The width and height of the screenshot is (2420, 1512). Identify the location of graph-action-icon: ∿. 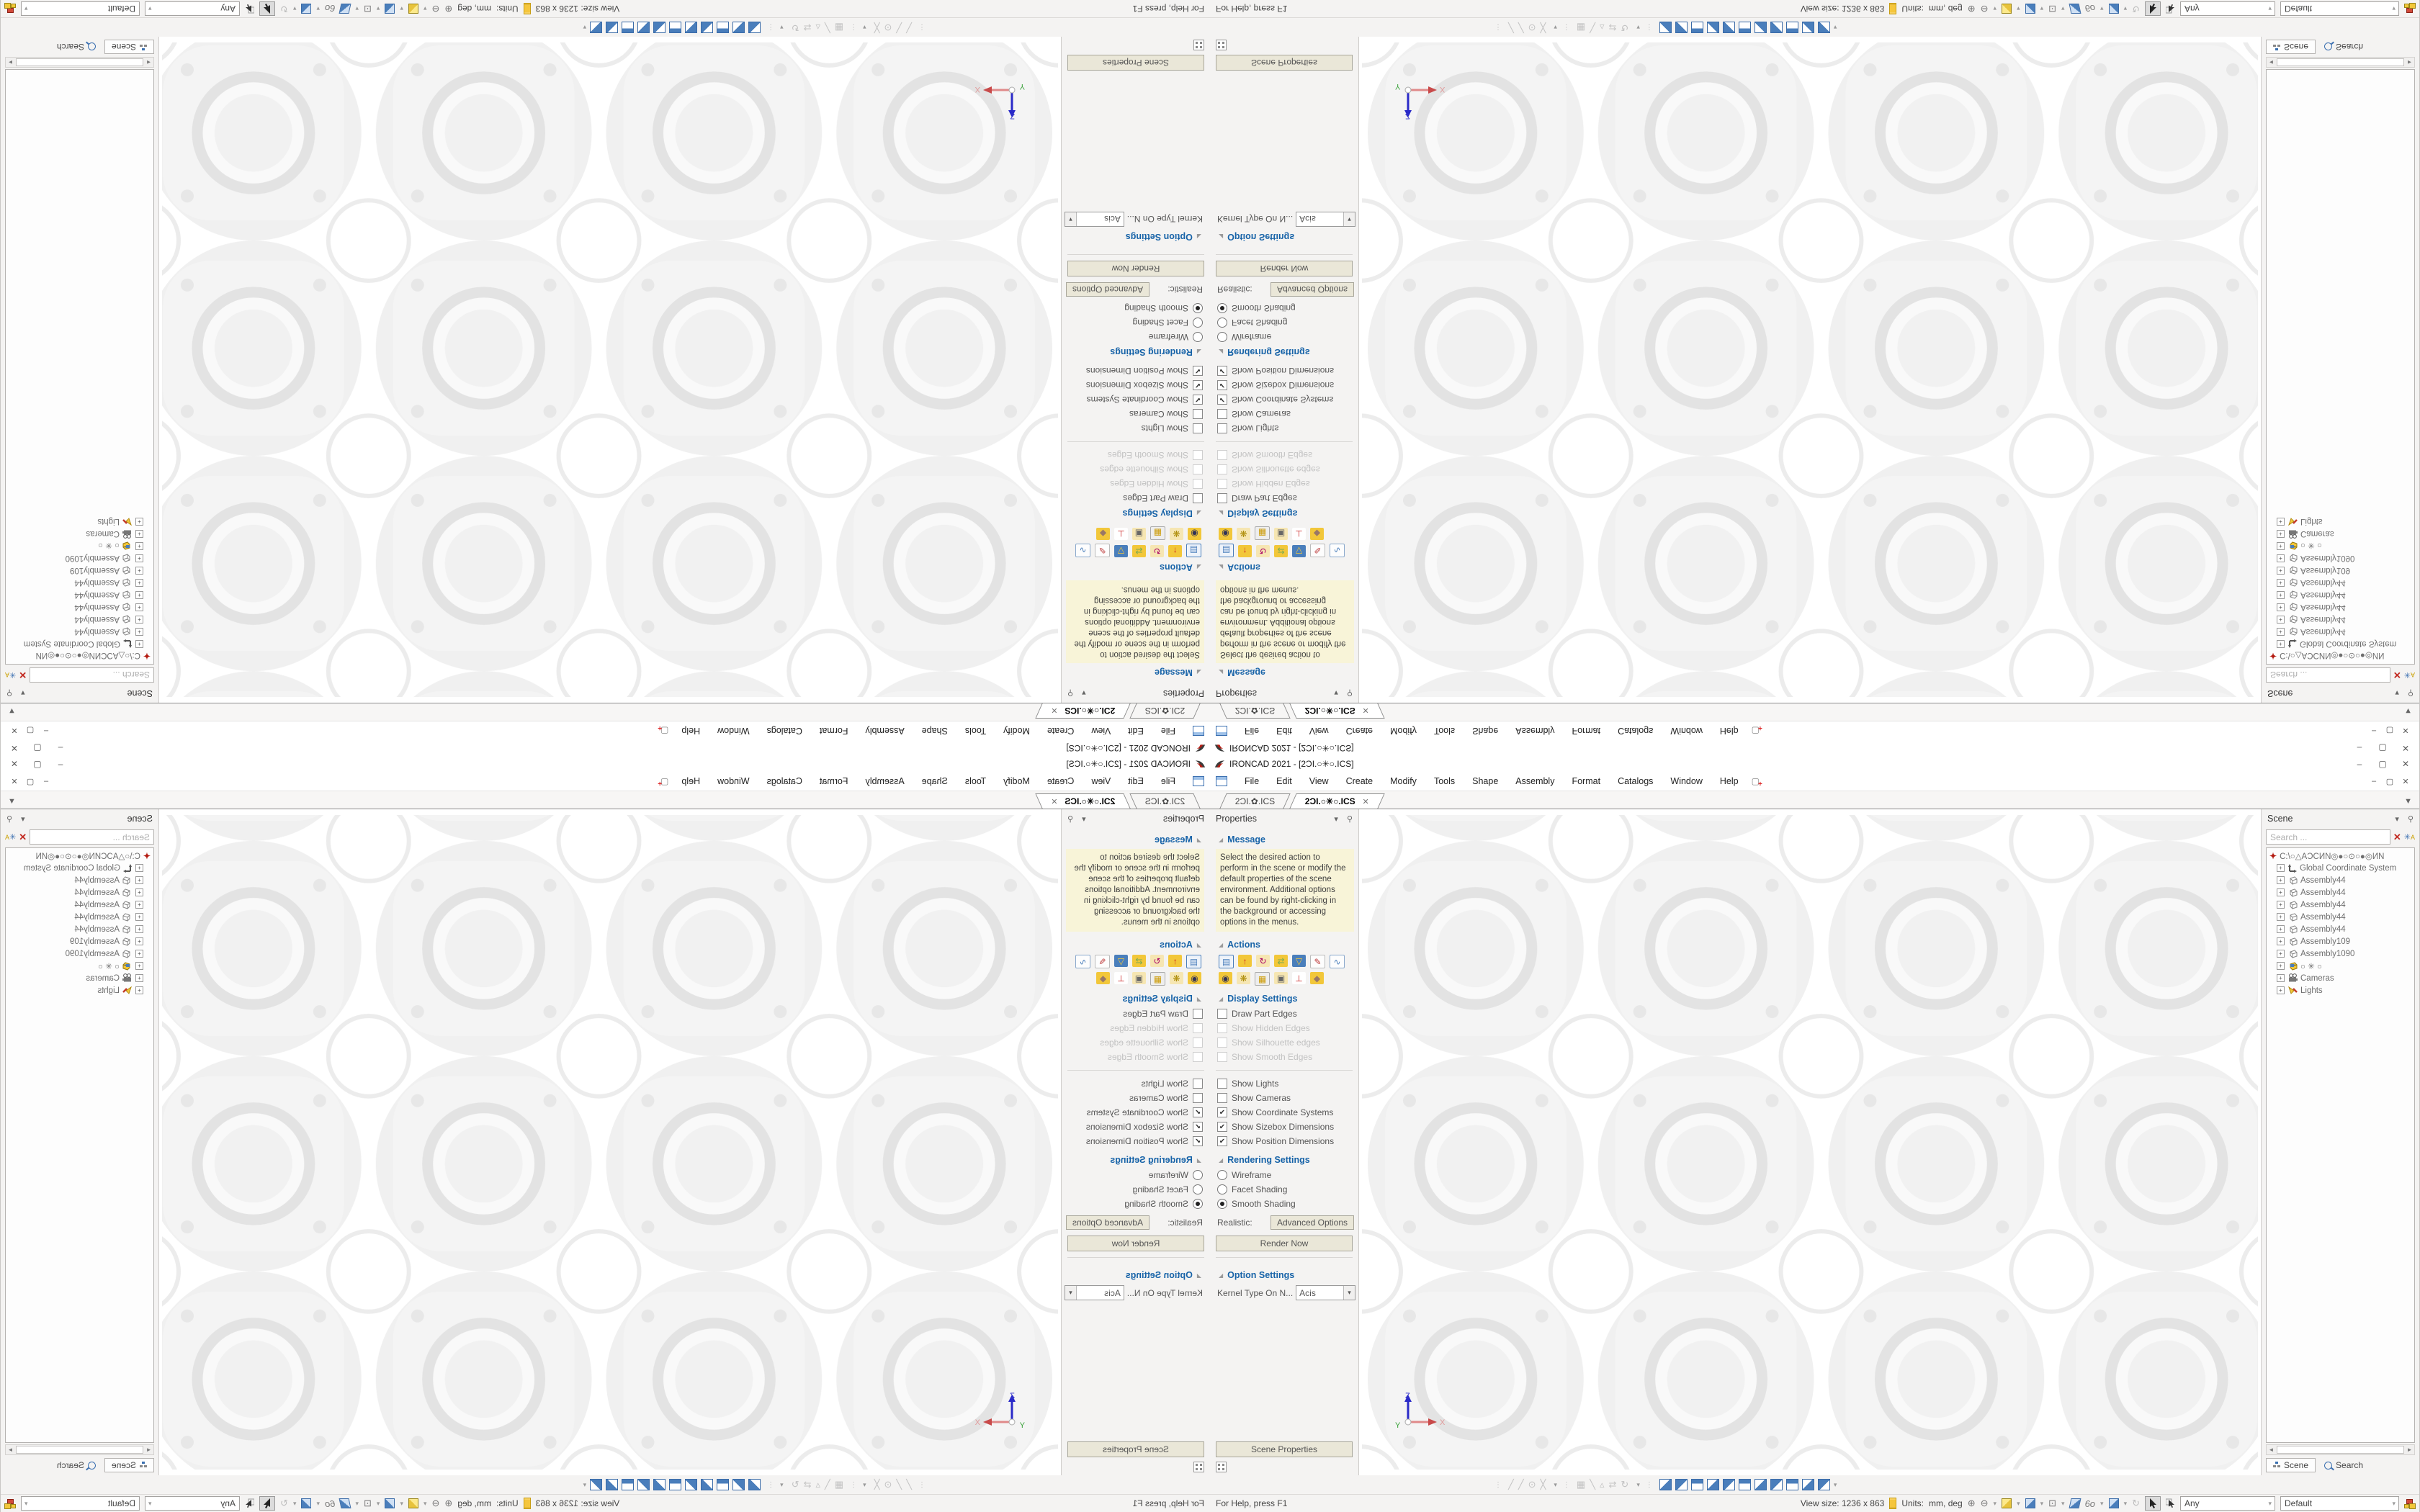
(1082, 550).